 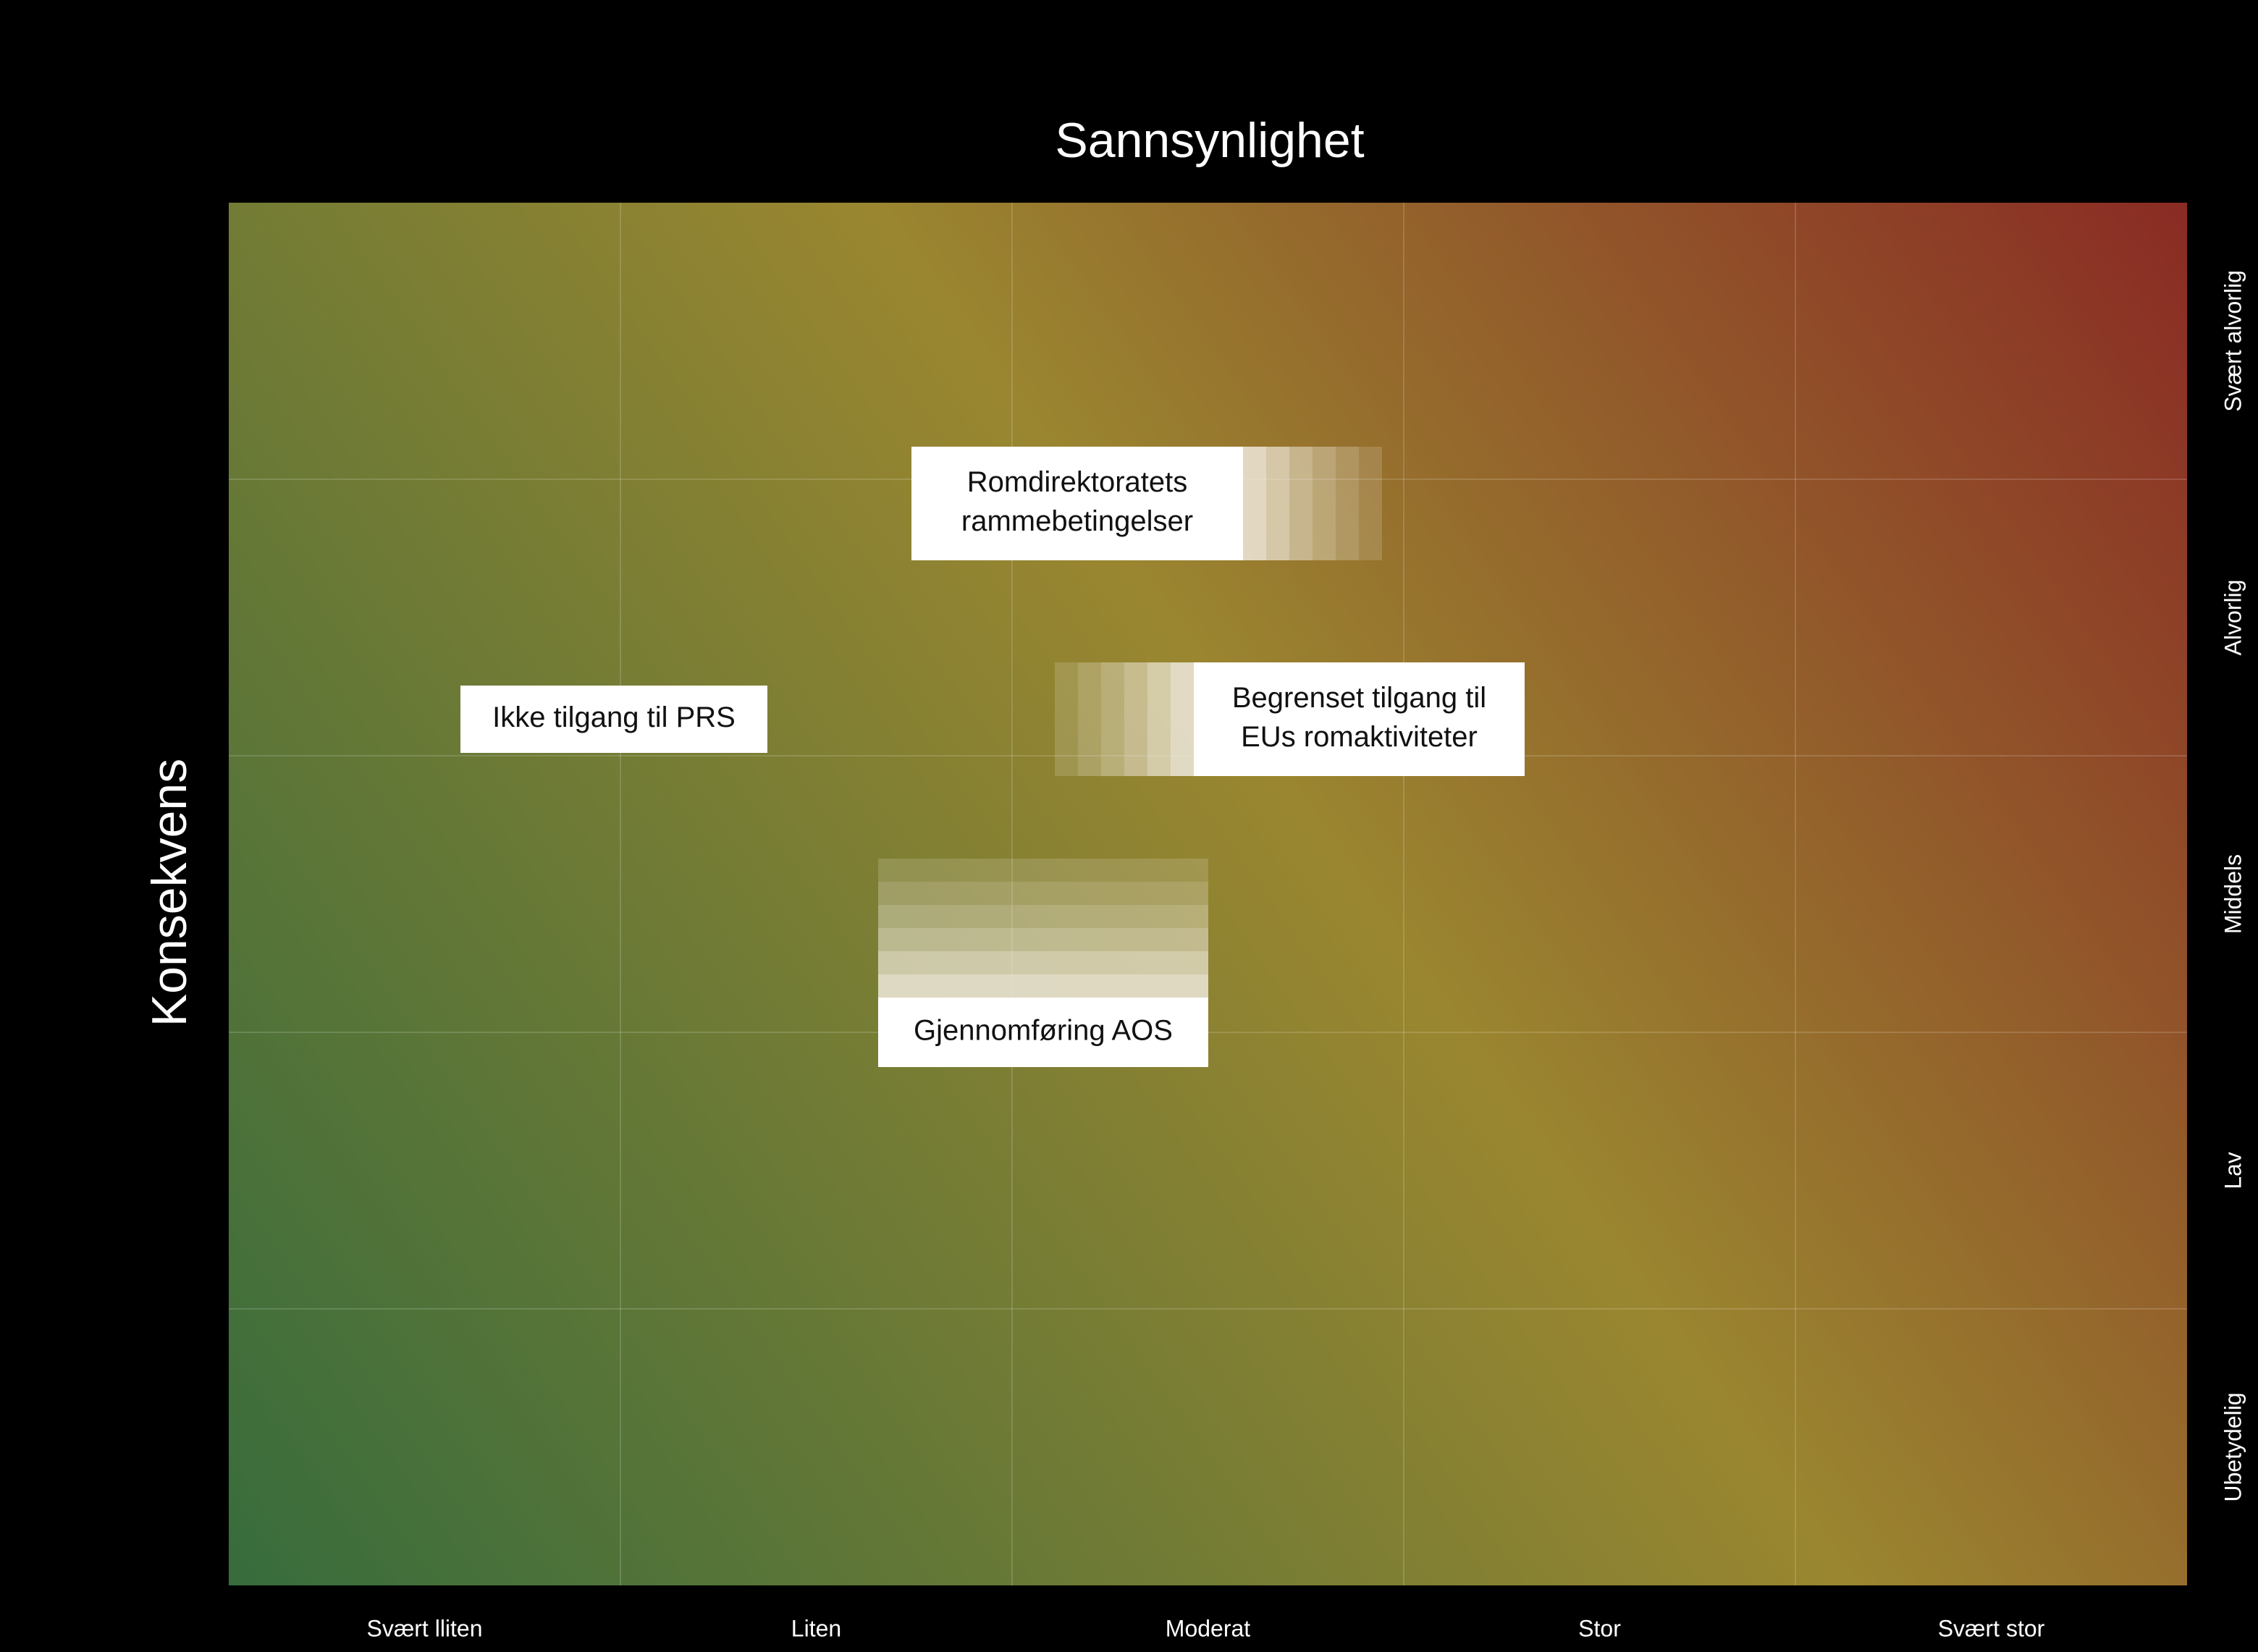 What do you see at coordinates (1359, 698) in the screenshot?
I see `risk-label: Begrenset tilgang til` at bounding box center [1359, 698].